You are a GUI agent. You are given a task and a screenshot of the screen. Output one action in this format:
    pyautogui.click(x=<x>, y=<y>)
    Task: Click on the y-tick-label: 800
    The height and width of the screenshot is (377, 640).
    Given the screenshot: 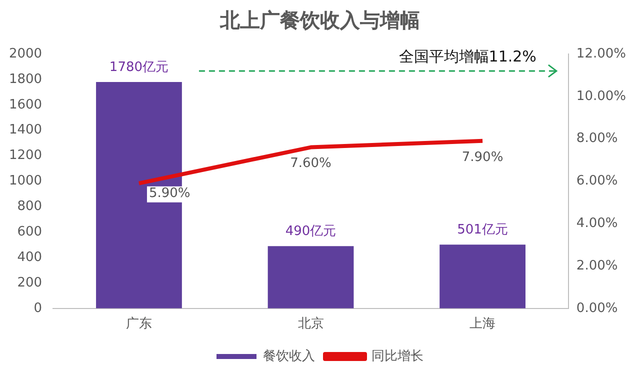 What is the action you would take?
    pyautogui.click(x=29, y=206)
    